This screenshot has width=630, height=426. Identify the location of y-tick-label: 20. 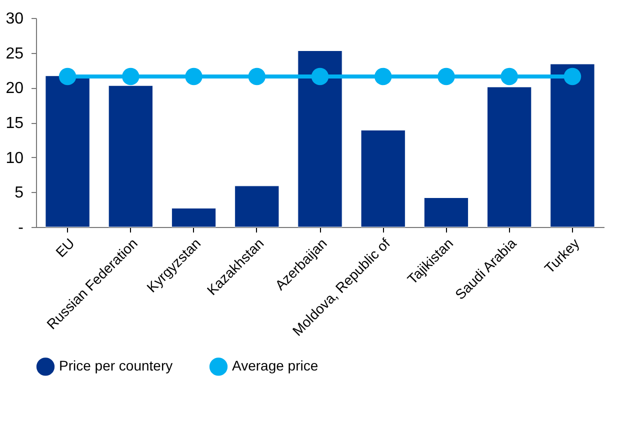
(15, 89).